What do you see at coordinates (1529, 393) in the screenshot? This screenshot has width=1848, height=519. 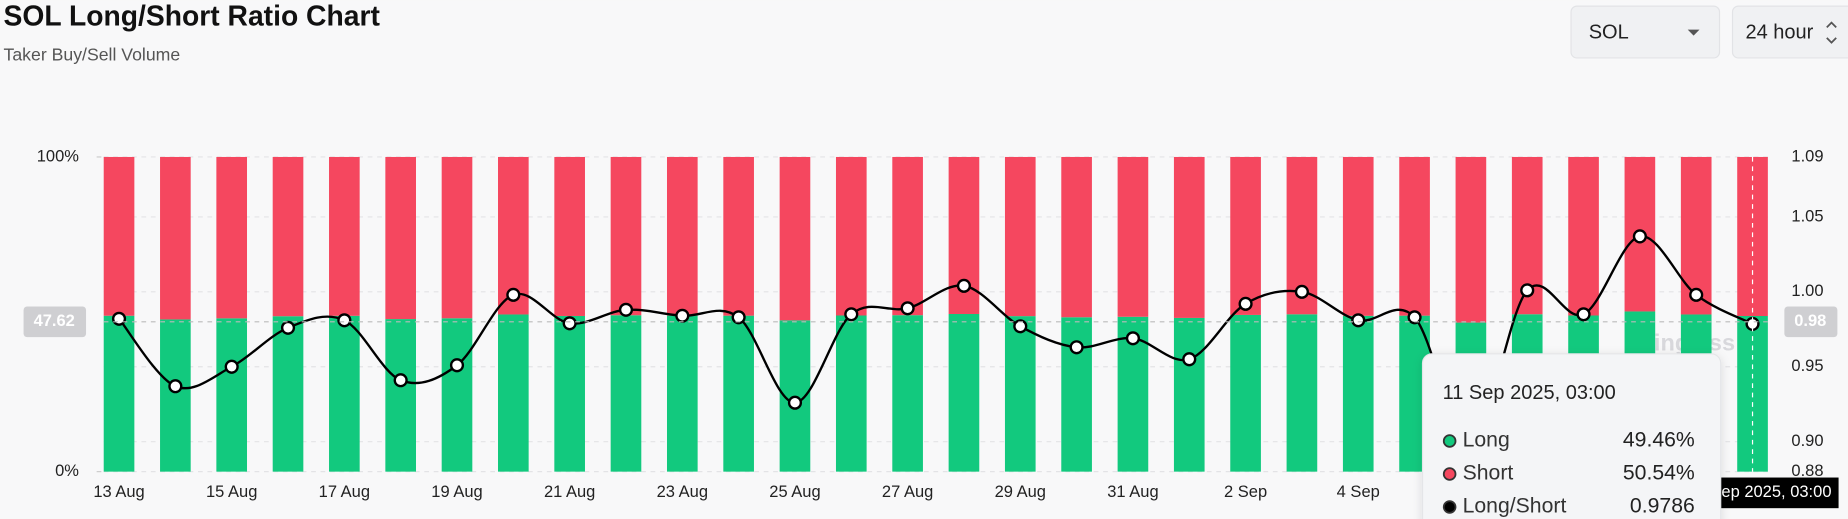 I see `tooltip-title: 11 Sep 2025, 03:00` at bounding box center [1529, 393].